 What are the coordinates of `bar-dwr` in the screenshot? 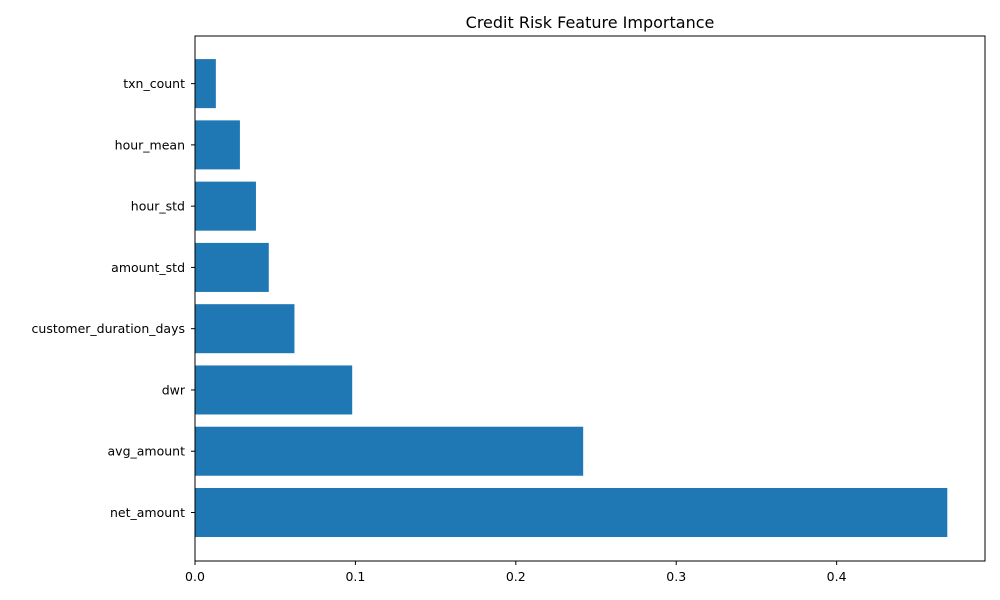 It's located at (274, 390).